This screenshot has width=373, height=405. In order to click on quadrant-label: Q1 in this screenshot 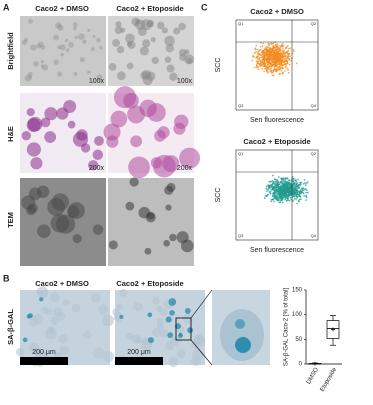, I will do `click(241, 153)`.